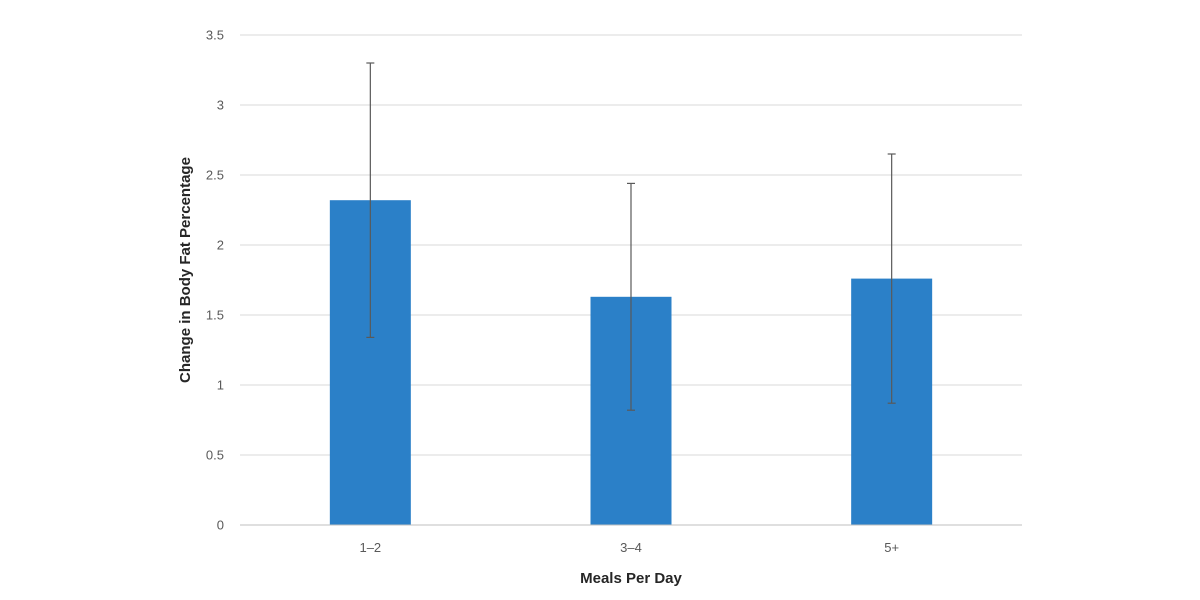 This screenshot has height=600, width=1200. What do you see at coordinates (215, 35) in the screenshot?
I see `y-tick-label: 3.5` at bounding box center [215, 35].